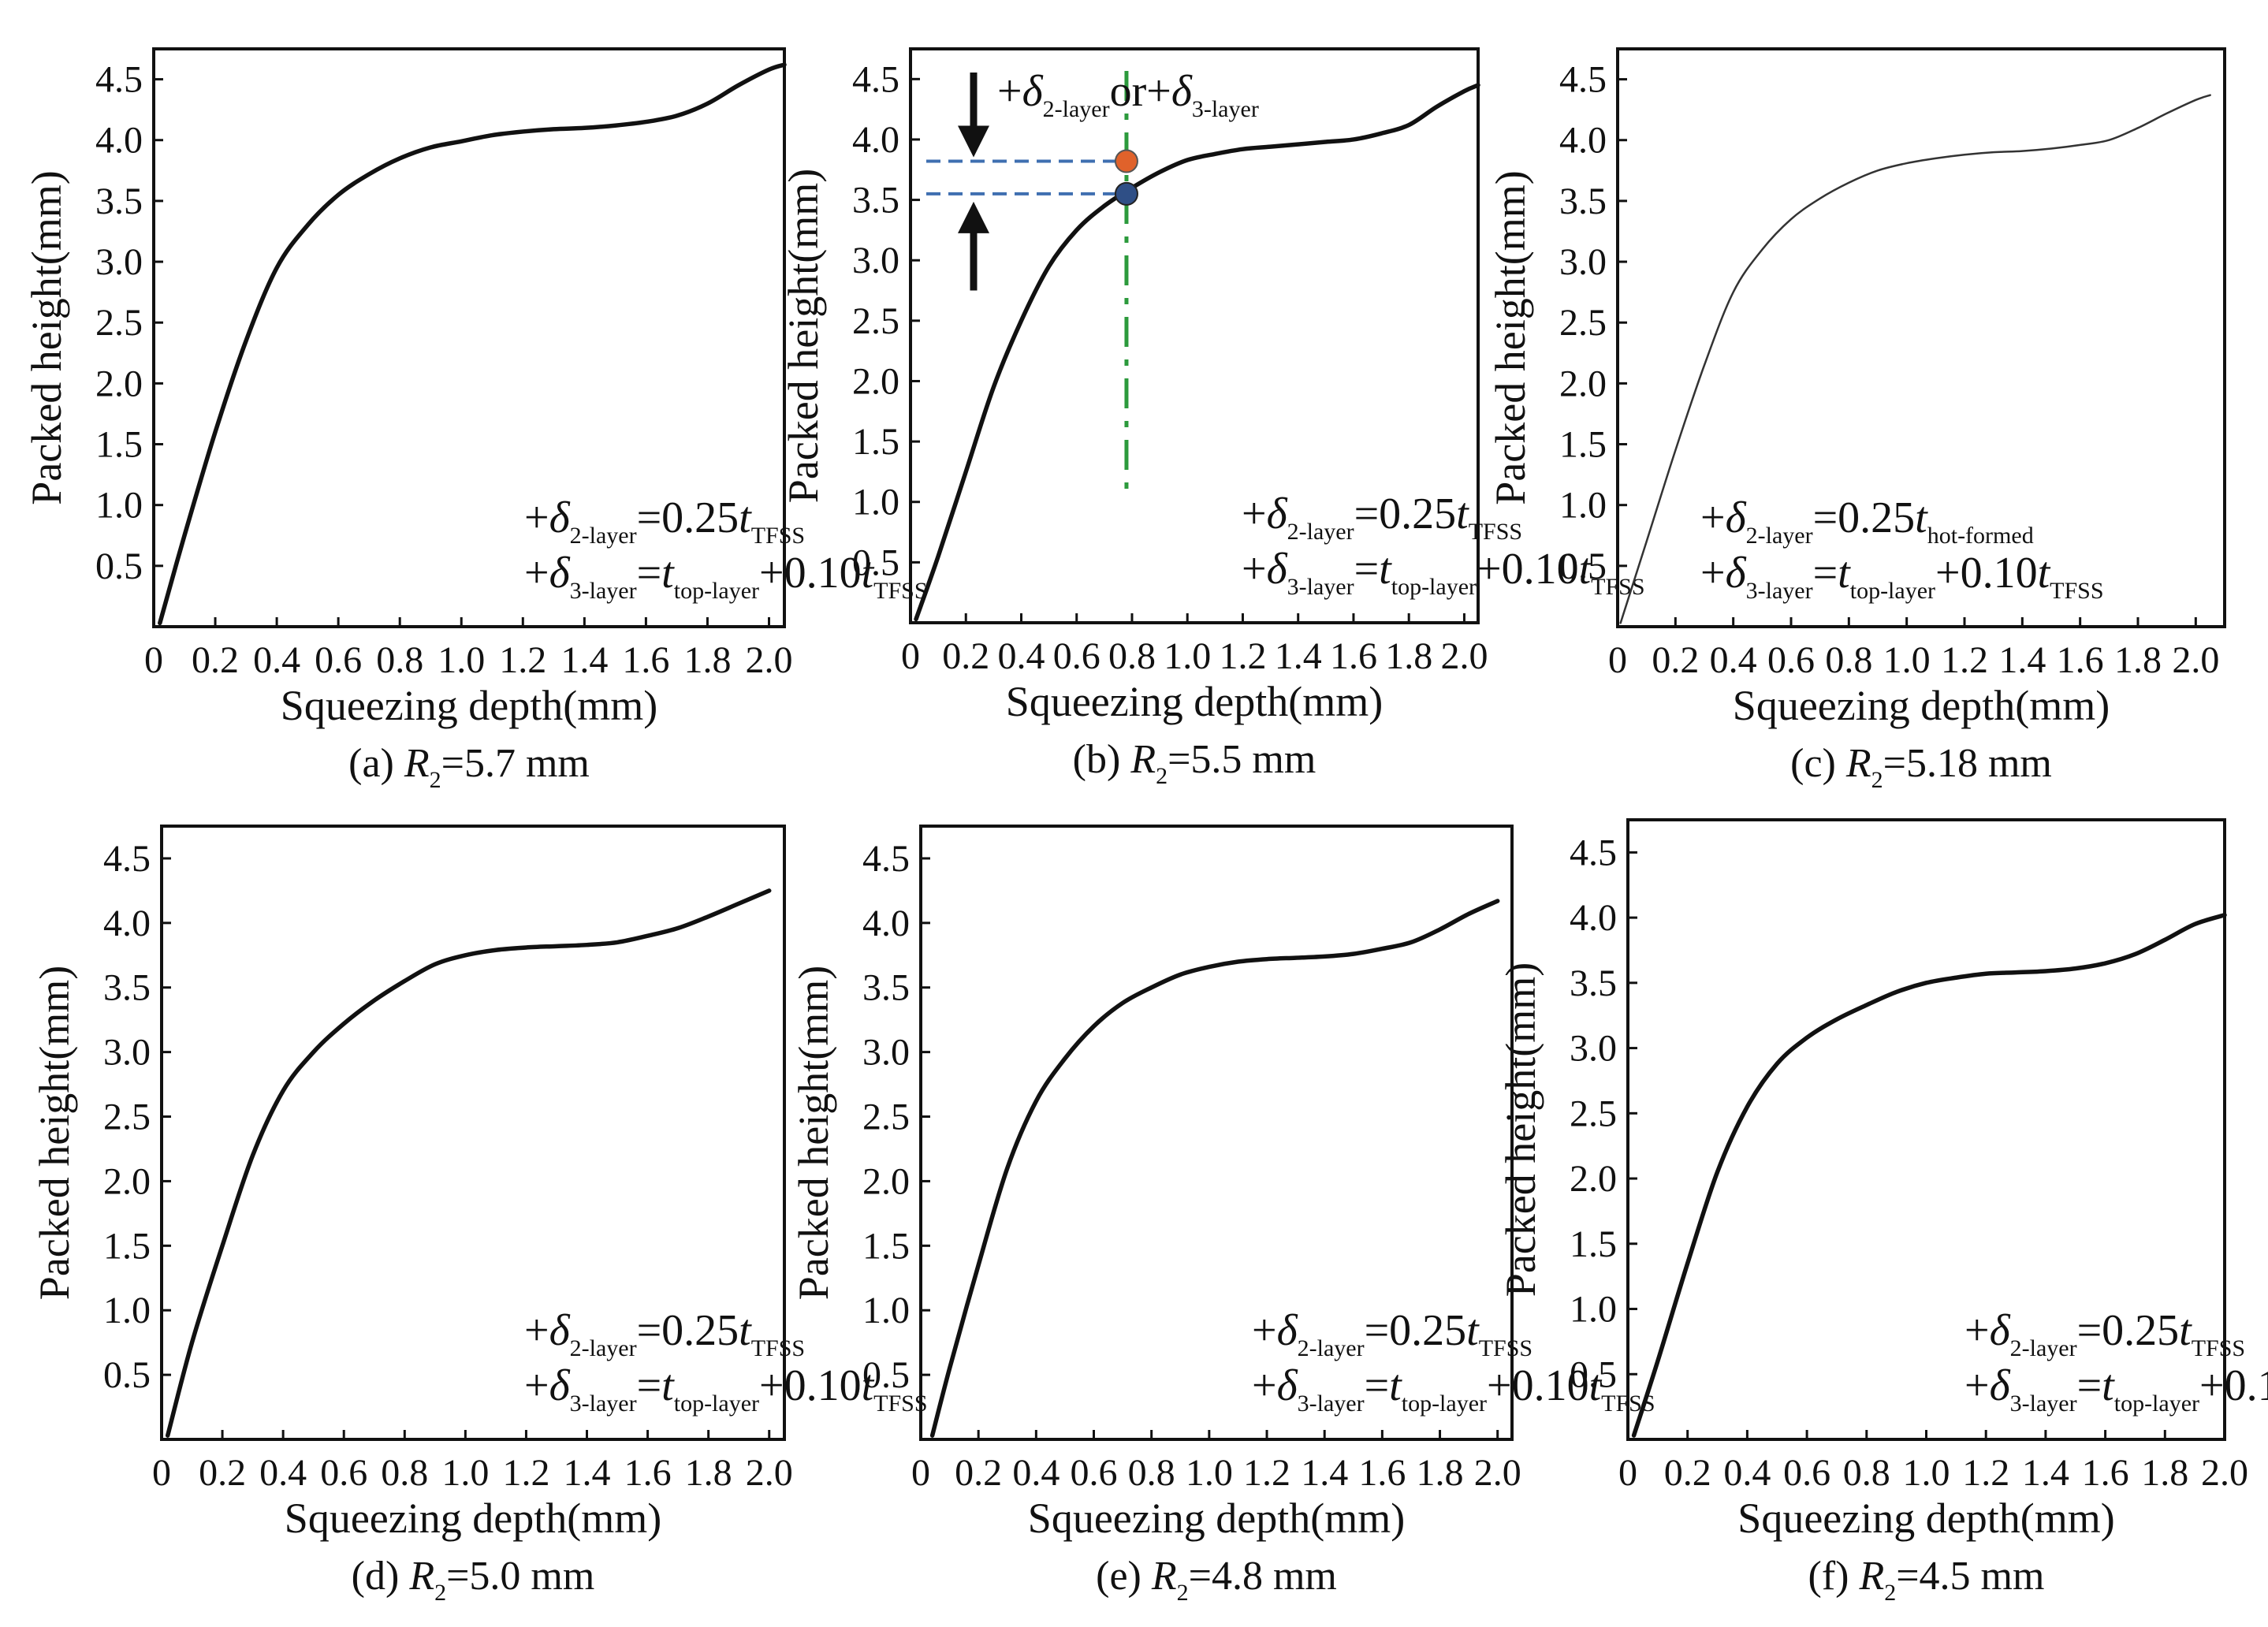 This screenshot has width=2268, height=1627. Describe the element at coordinates (1849, 660) in the screenshot. I see `x-tick-label: 0.8` at that location.